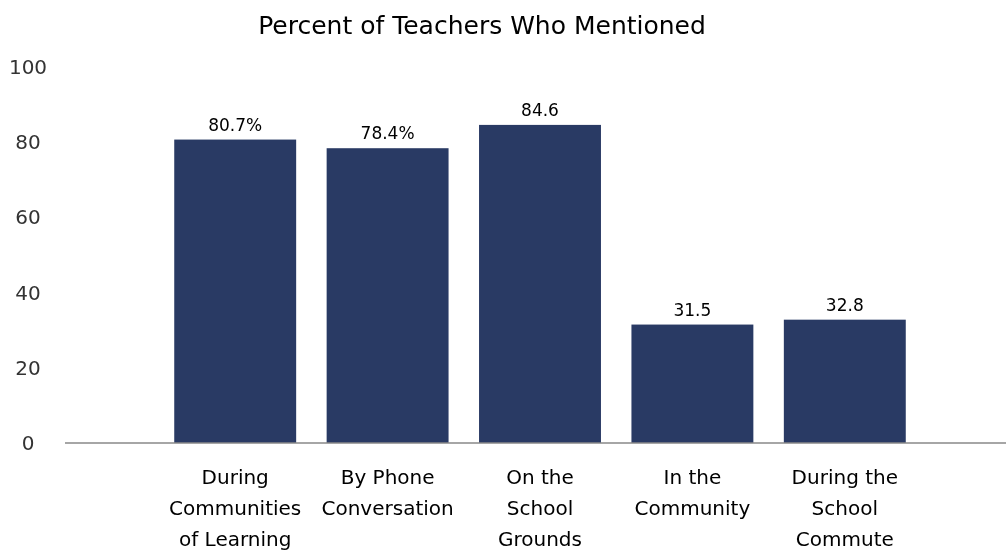 This screenshot has height=554, width=1006. Describe the element at coordinates (540, 109) in the screenshot. I see `data-label: 84.6` at that location.